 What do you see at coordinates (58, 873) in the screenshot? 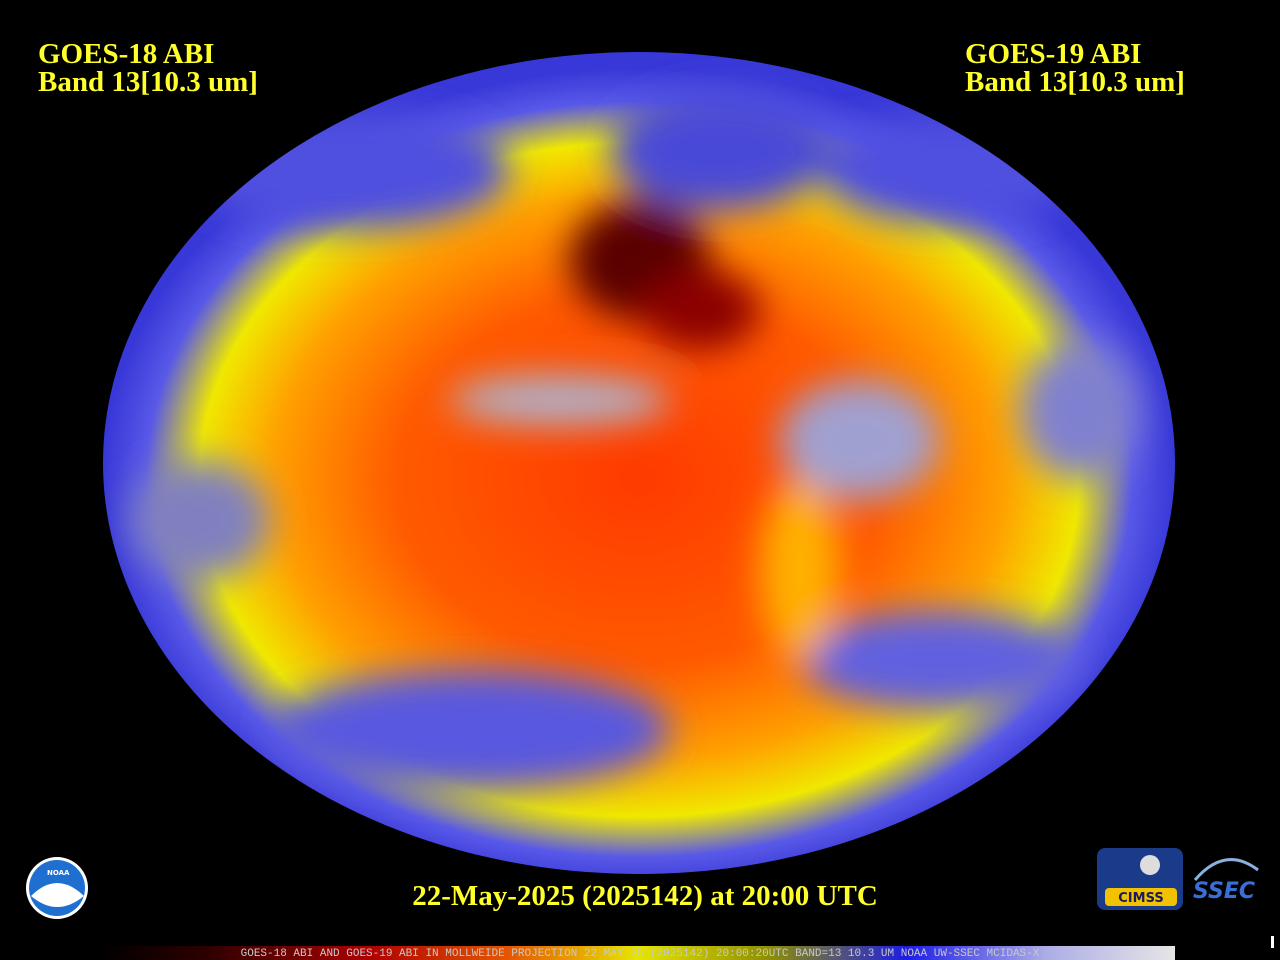
I see `noaa-label: NOAA` at bounding box center [58, 873].